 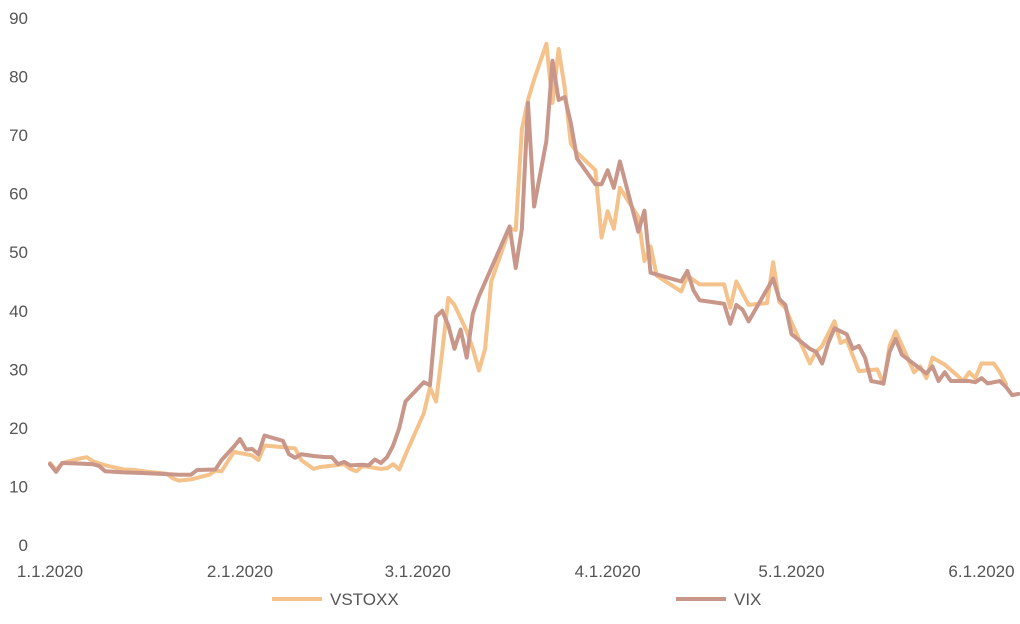 I want to click on y-tick-label: 60, so click(x=18, y=194).